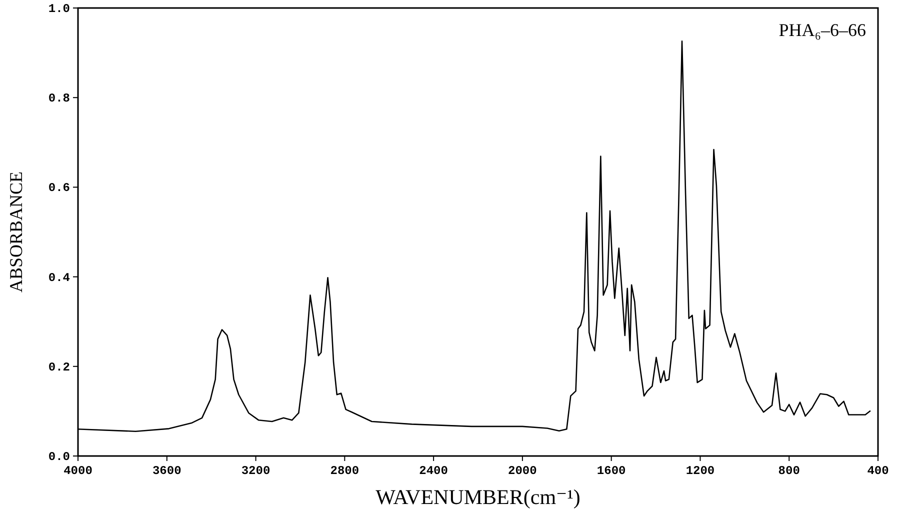  Describe the element at coordinates (878, 471) in the screenshot. I see `x-tick-label: 400` at that location.